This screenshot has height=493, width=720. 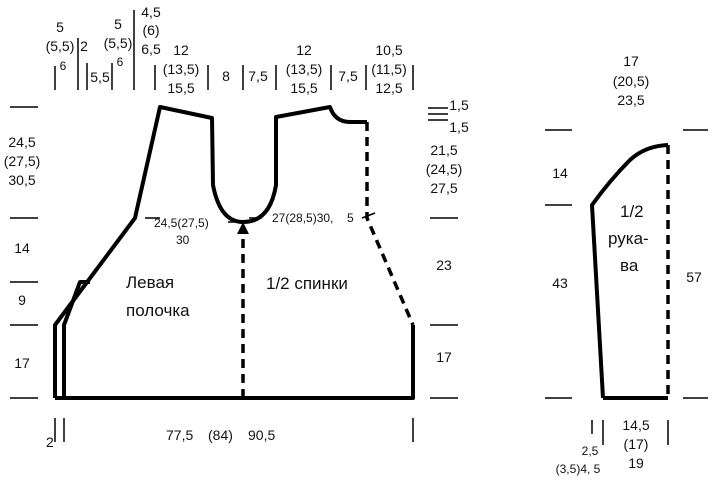 I want to click on dimension-label: 14,5, so click(x=635, y=425).